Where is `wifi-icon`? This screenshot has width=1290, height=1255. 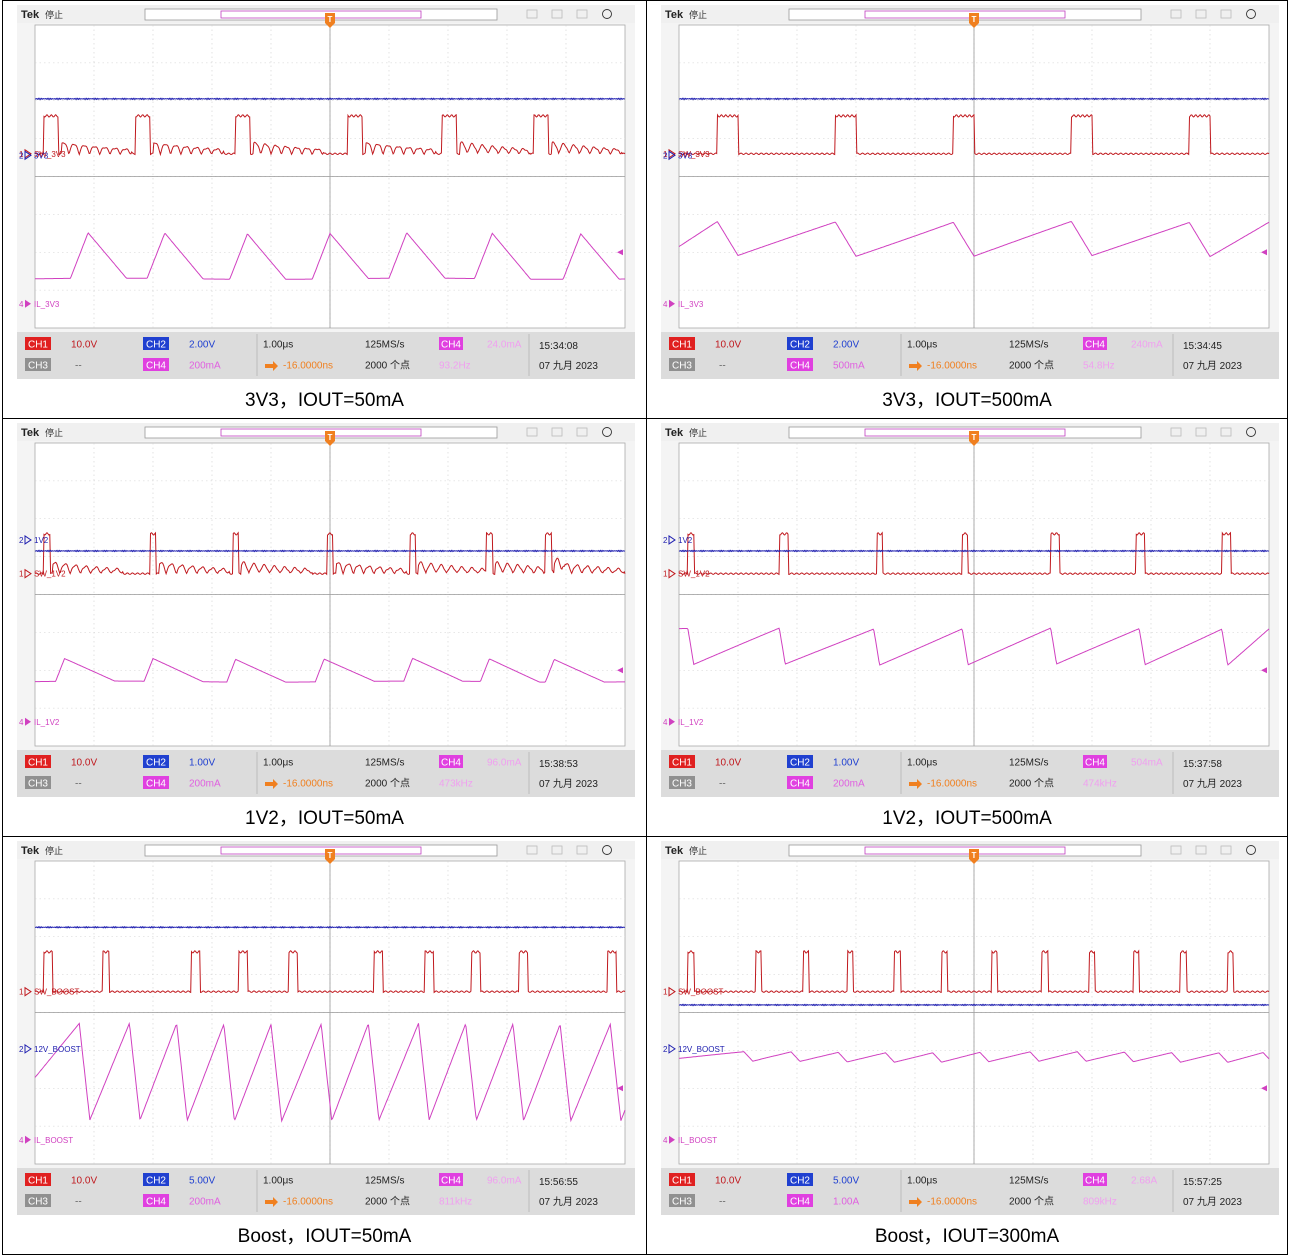
wifi-icon is located at coordinates (1176, 432).